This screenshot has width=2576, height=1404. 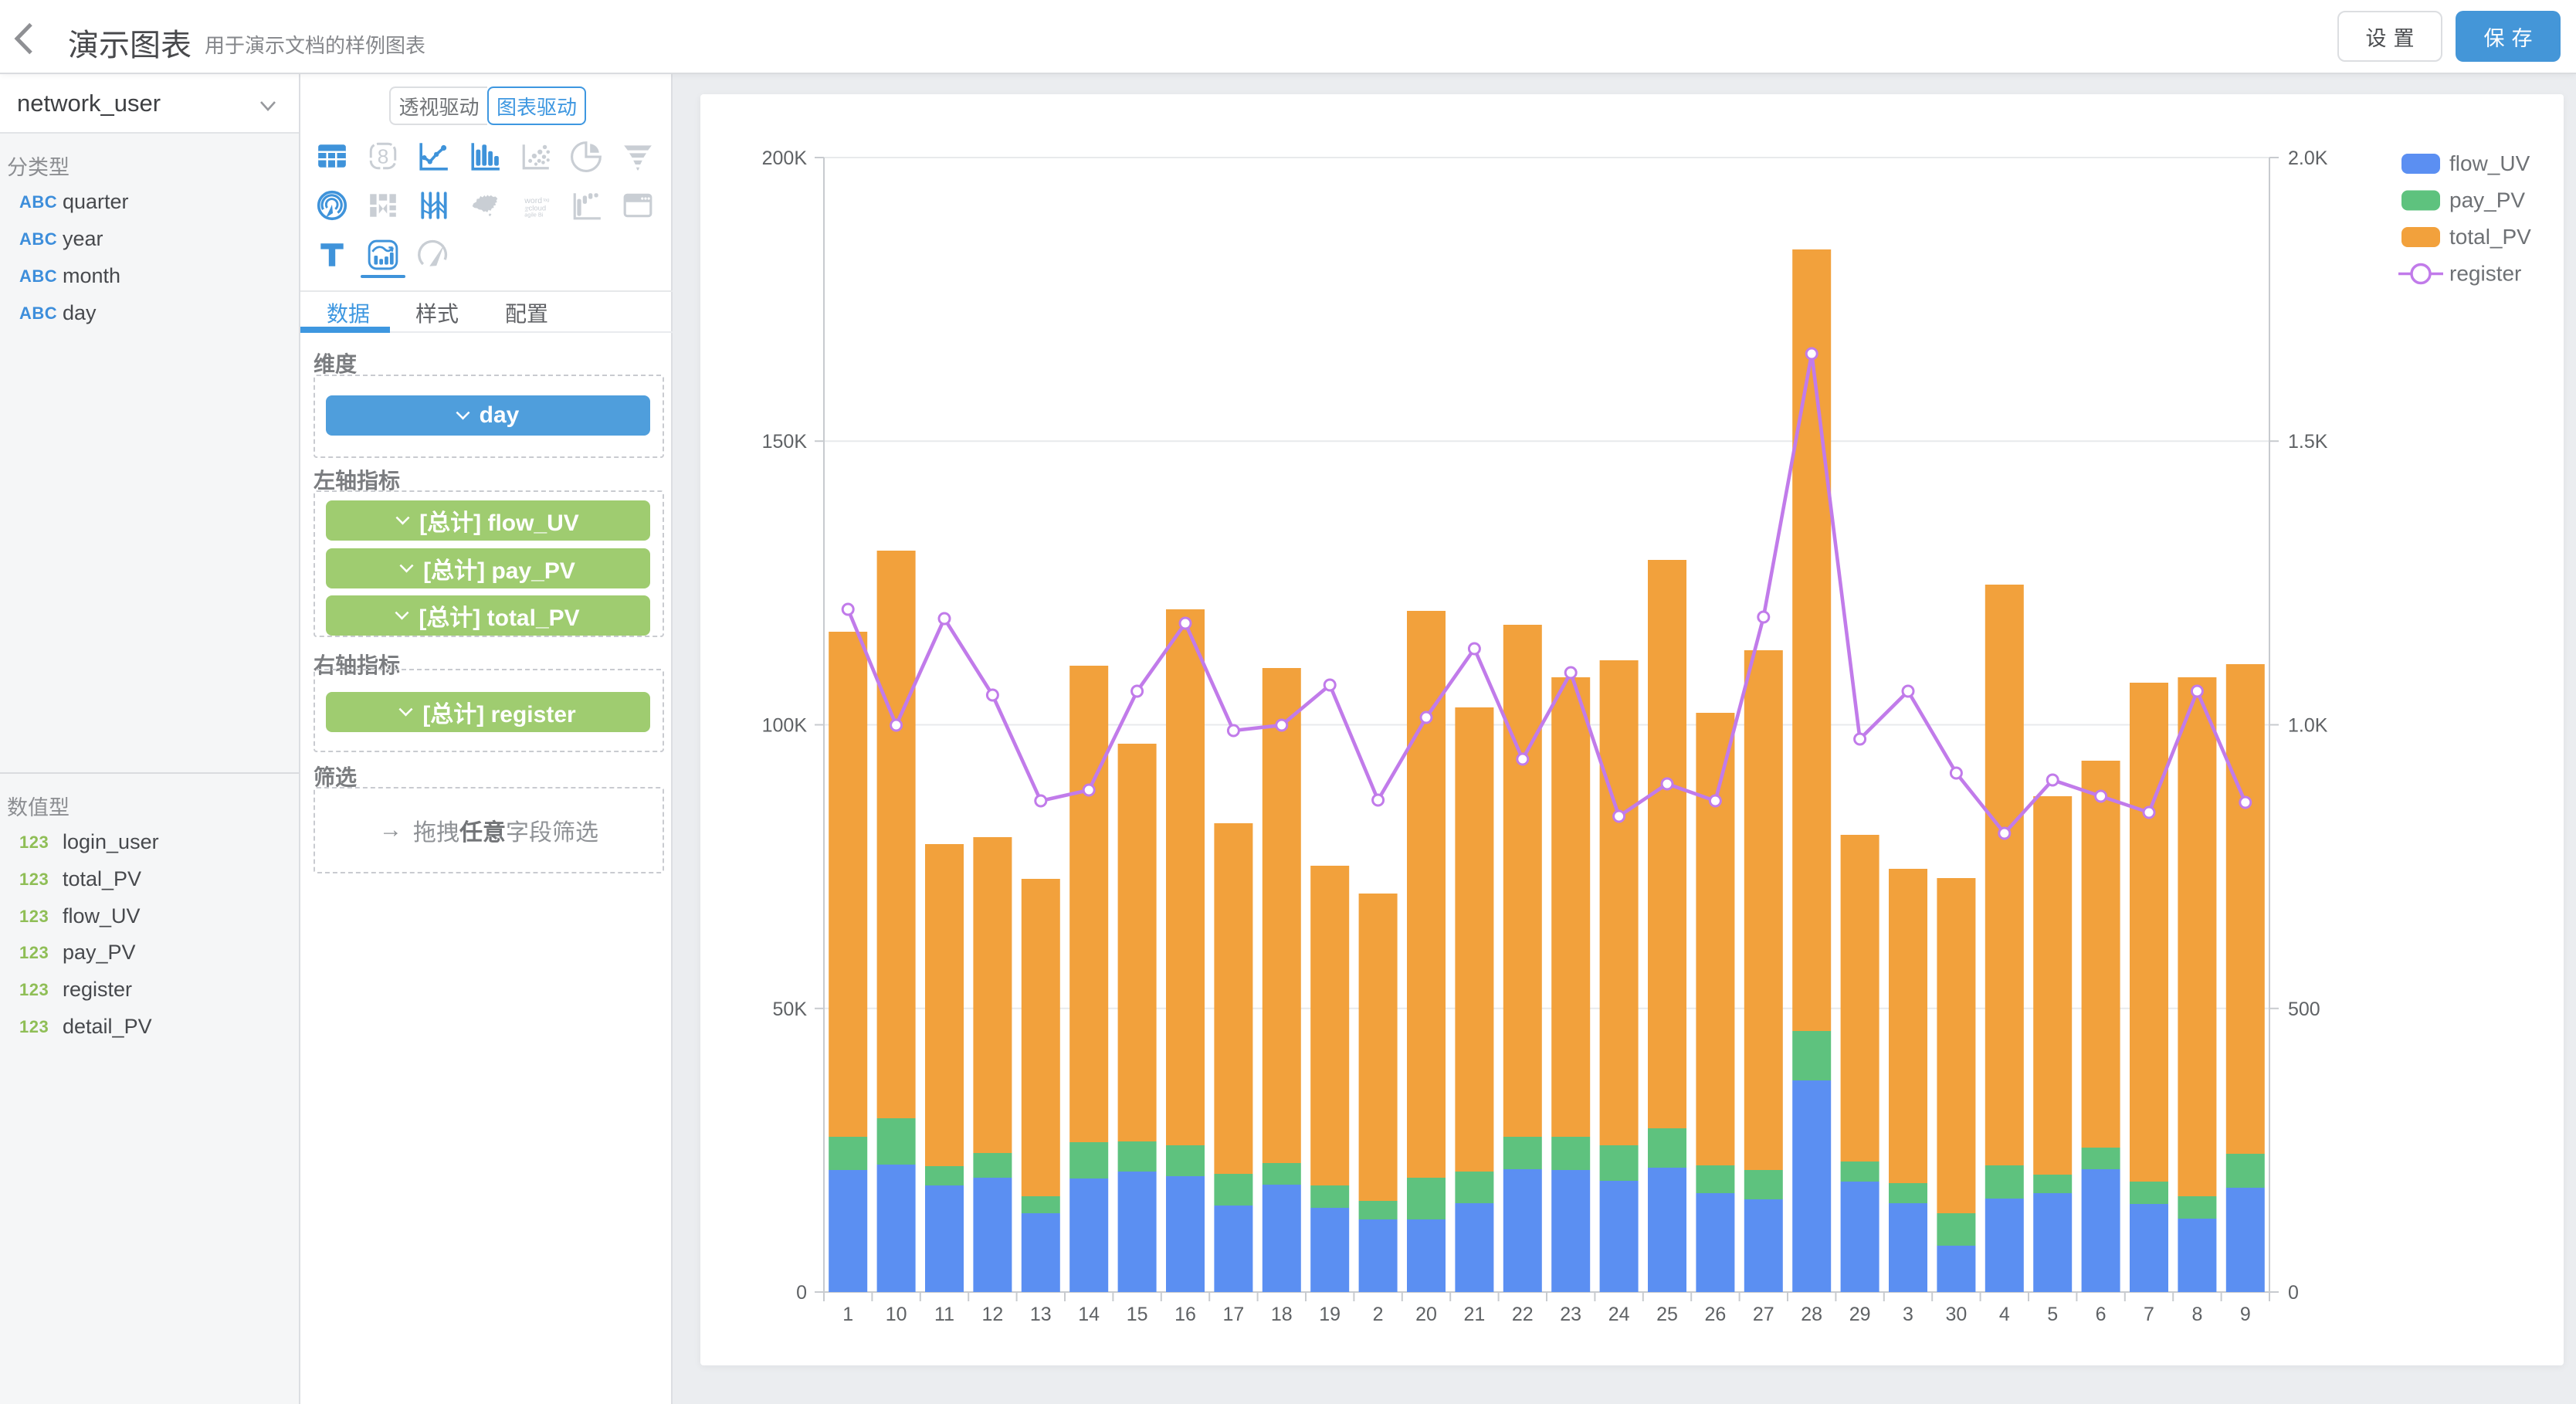 I want to click on svg-text: 23, so click(x=1570, y=1314).